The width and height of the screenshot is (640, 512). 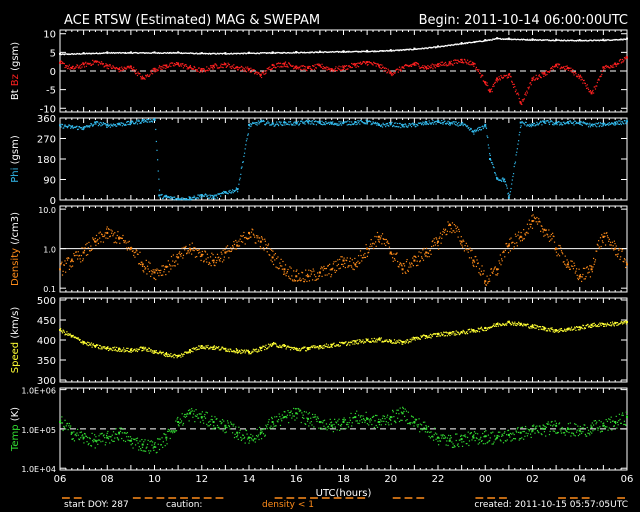 What do you see at coordinates (46, 301) in the screenshot?
I see `y-tick-label: 500` at bounding box center [46, 301].